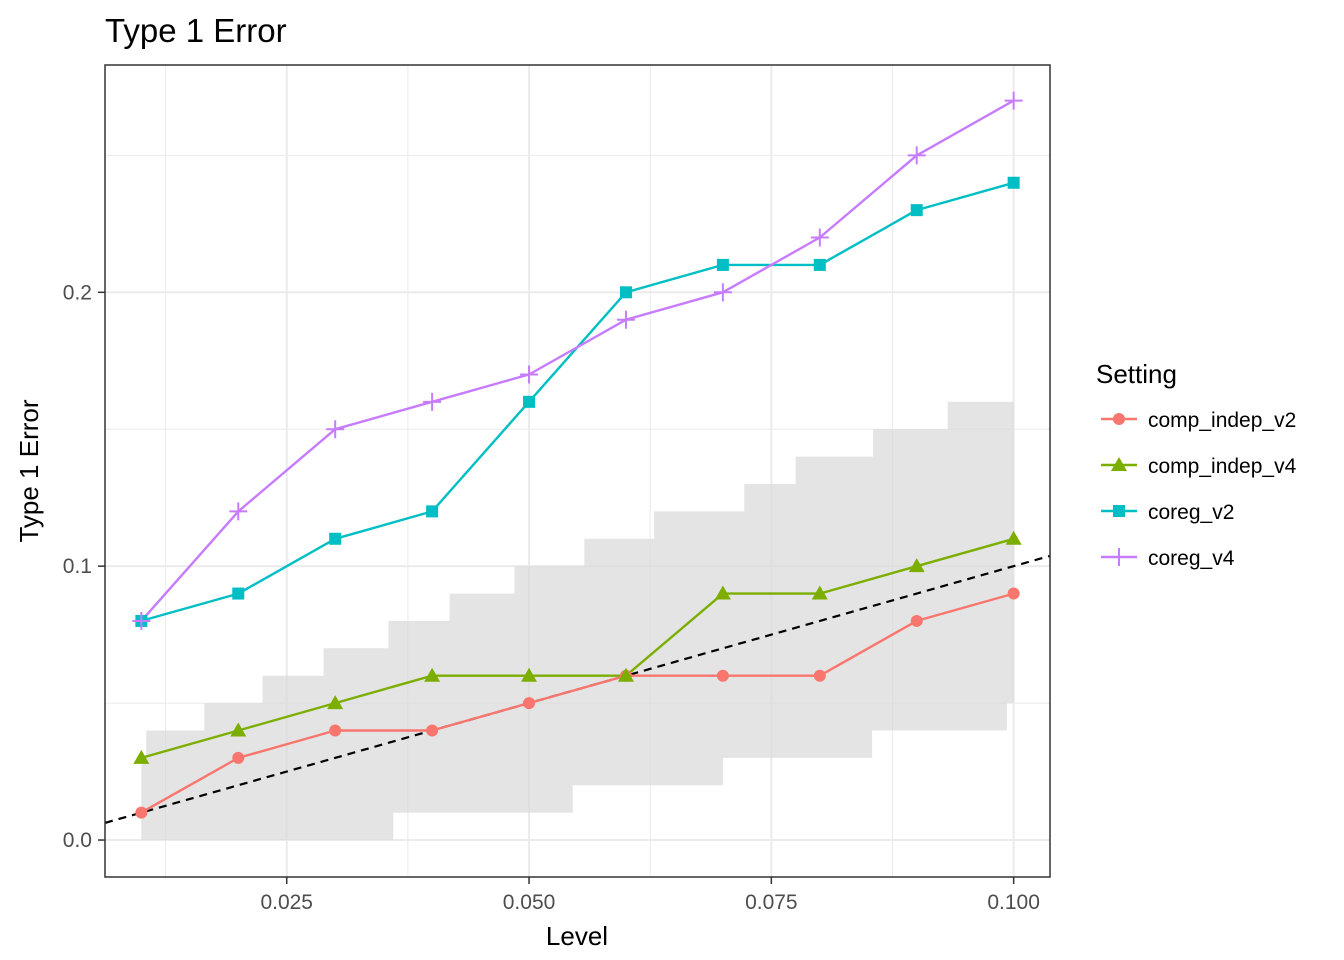 The image size is (1344, 960). I want to click on legend-item-coreg_v4: coreg_v4, so click(1168, 558).